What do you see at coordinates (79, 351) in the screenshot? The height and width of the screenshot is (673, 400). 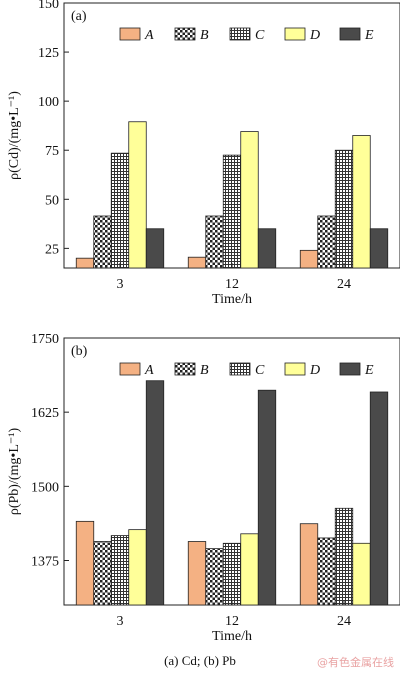 I see `panel-label: (b)` at bounding box center [79, 351].